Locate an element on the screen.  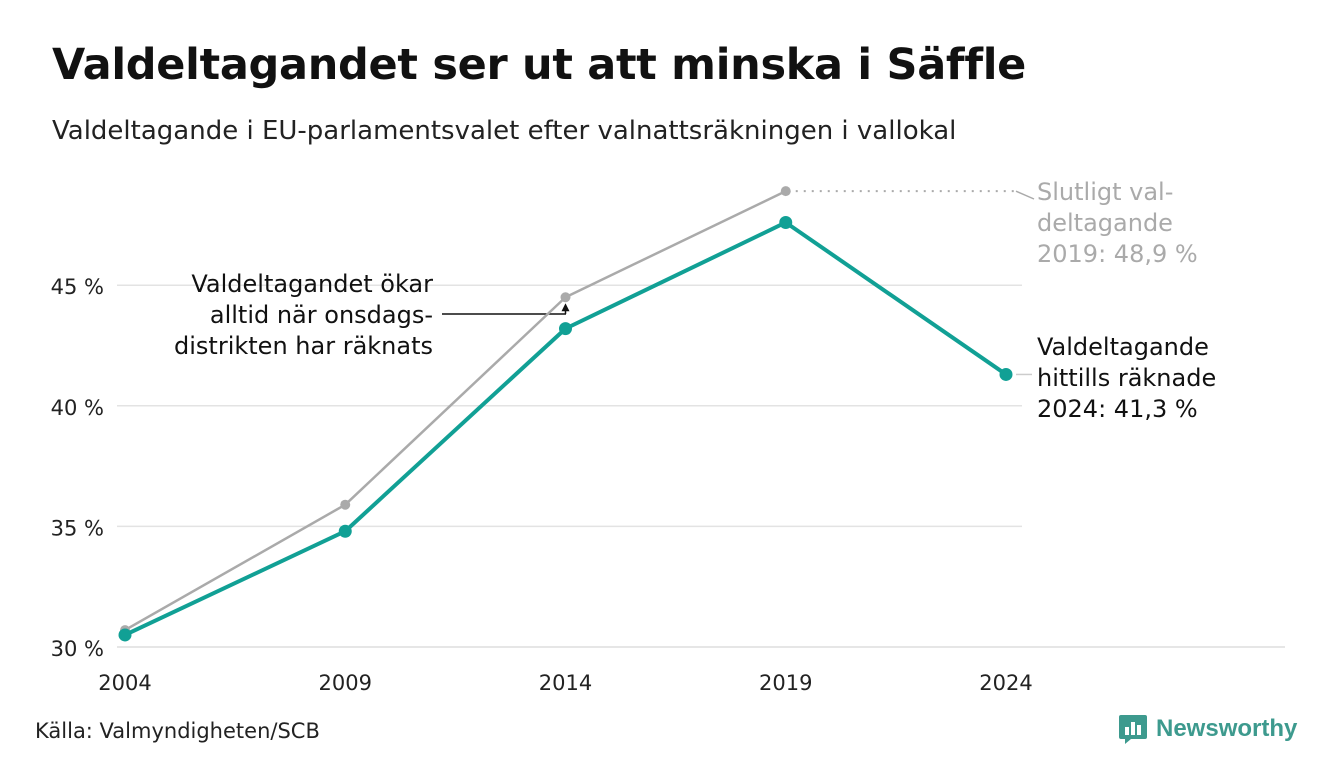
annotation-line: hittills räknade is located at coordinates (1126, 378).